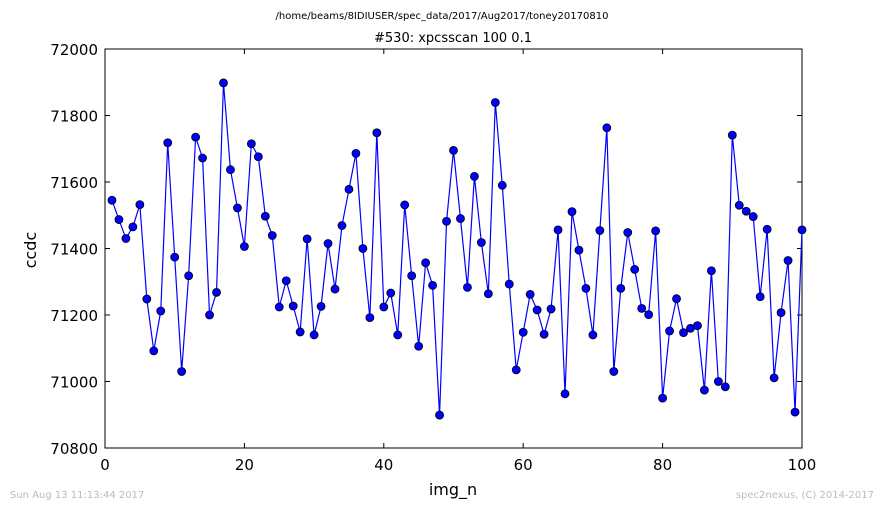  Describe the element at coordinates (30, 250) in the screenshot. I see `y-axis-label: ccdc` at that location.